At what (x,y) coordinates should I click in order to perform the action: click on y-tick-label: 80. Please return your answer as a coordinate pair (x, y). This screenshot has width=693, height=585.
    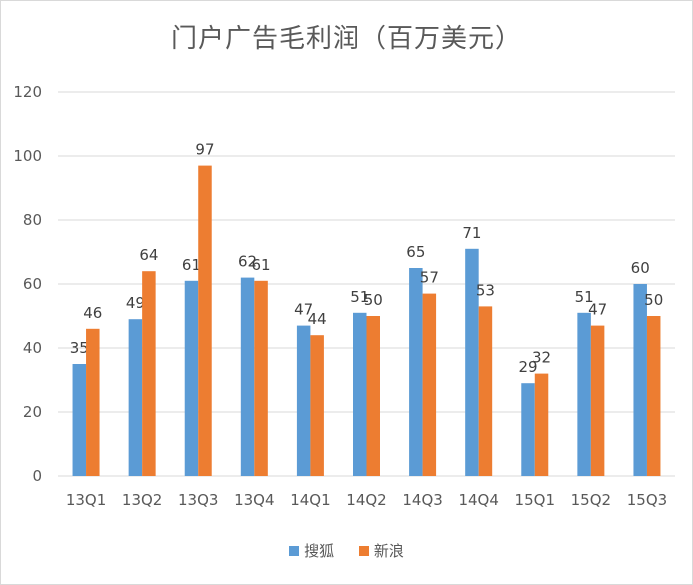
    Looking at the image, I should click on (32, 220).